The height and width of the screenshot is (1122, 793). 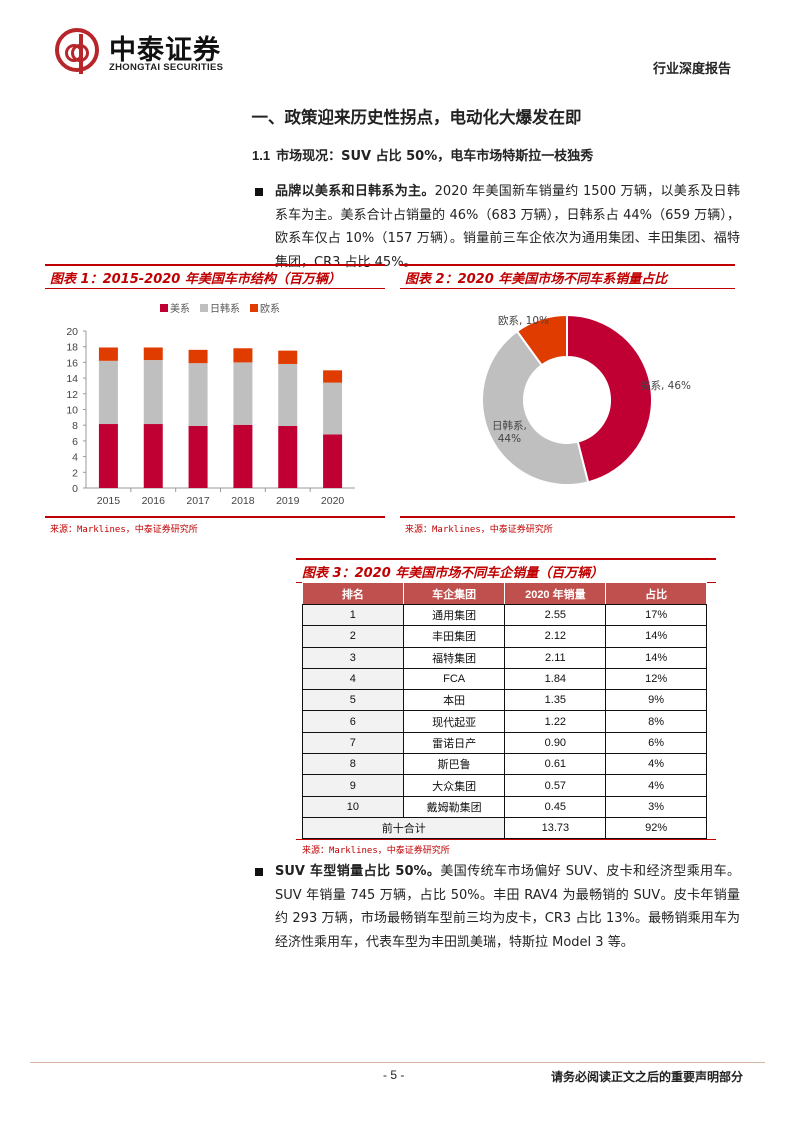 I want to click on donut-chart, so click(x=567, y=399).